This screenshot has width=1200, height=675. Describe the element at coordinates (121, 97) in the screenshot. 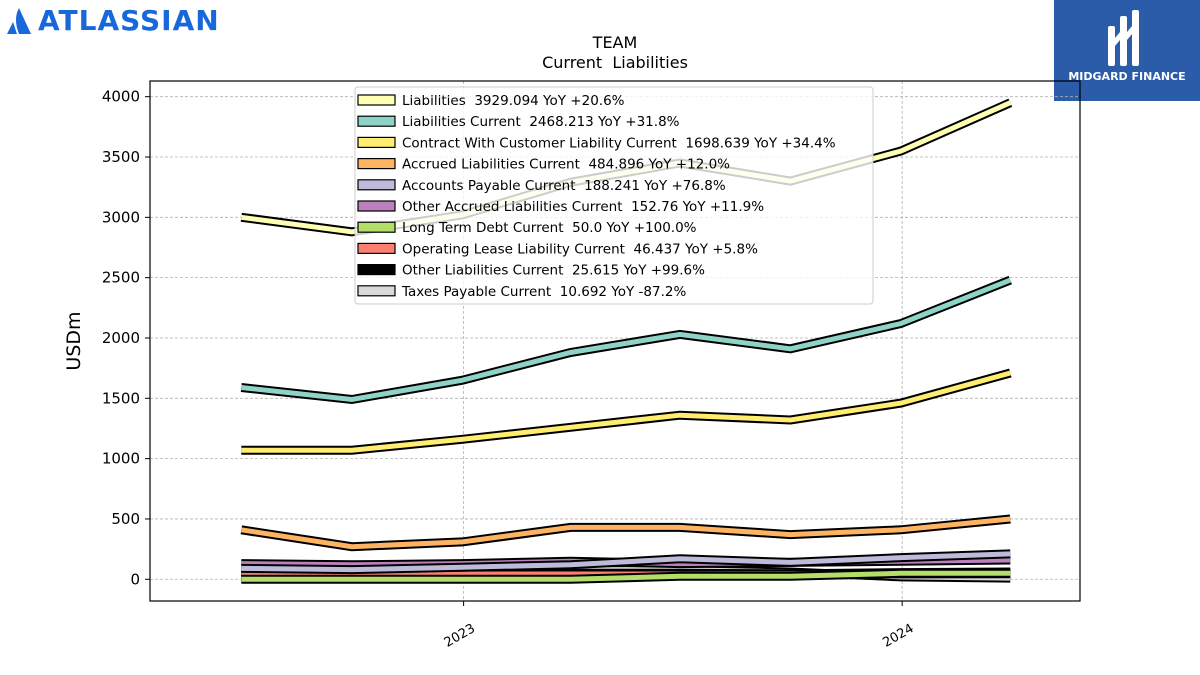

I see `y-tick-label: 4000` at that location.